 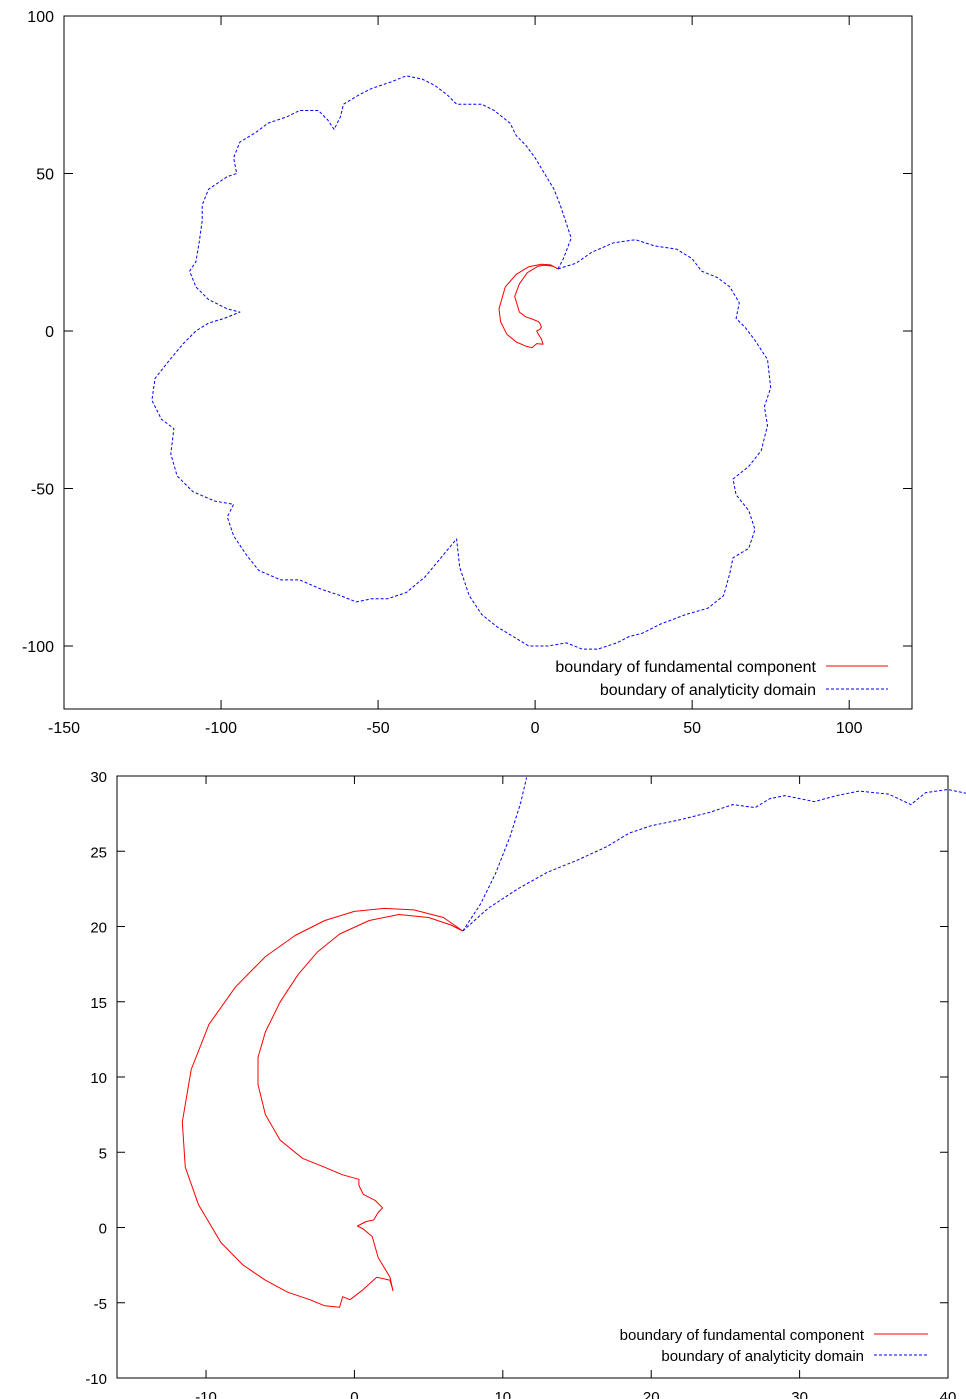 I want to click on x-tick-label: 40, so click(x=948, y=1394).